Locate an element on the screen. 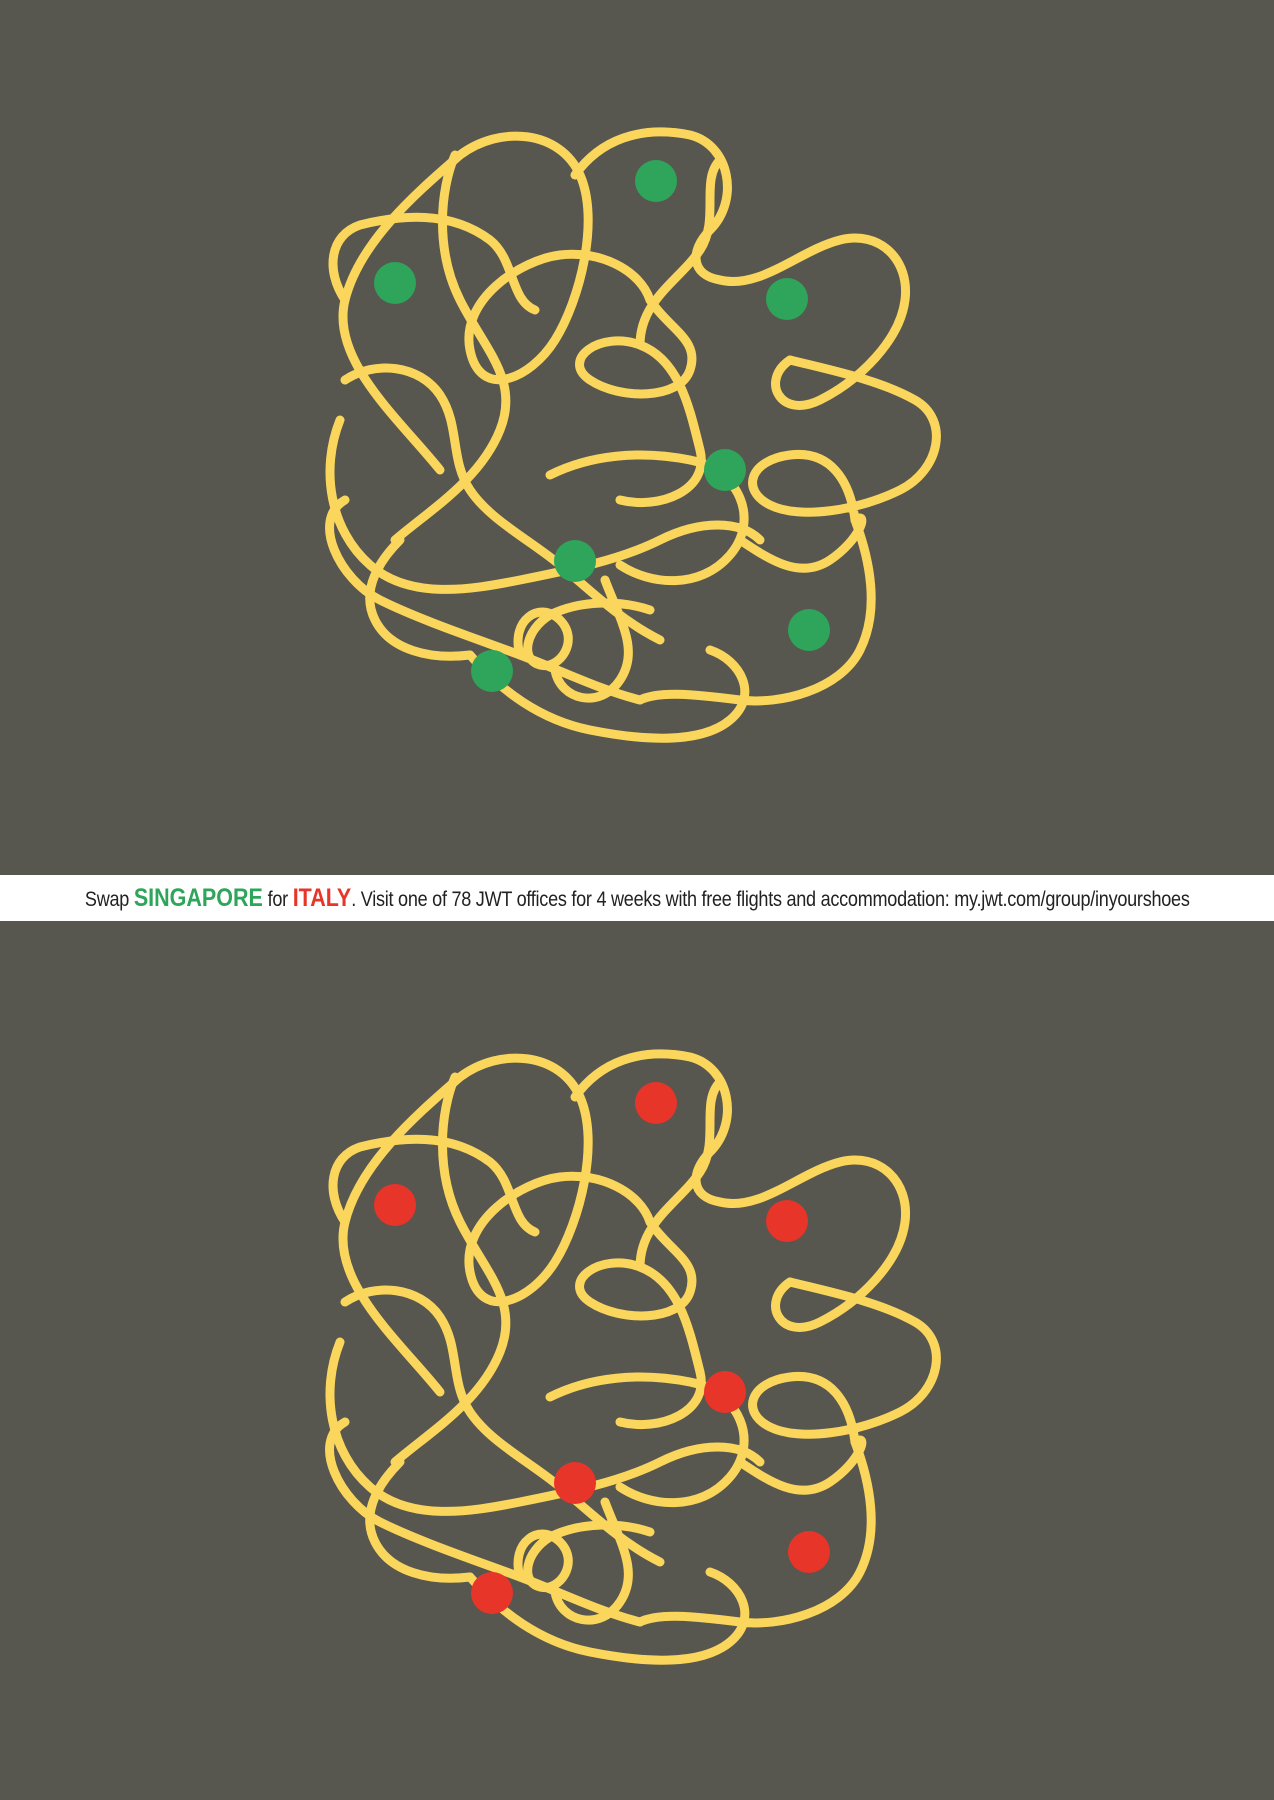 This screenshot has height=1800, width=1274. green-dots is located at coordinates (602, 426).